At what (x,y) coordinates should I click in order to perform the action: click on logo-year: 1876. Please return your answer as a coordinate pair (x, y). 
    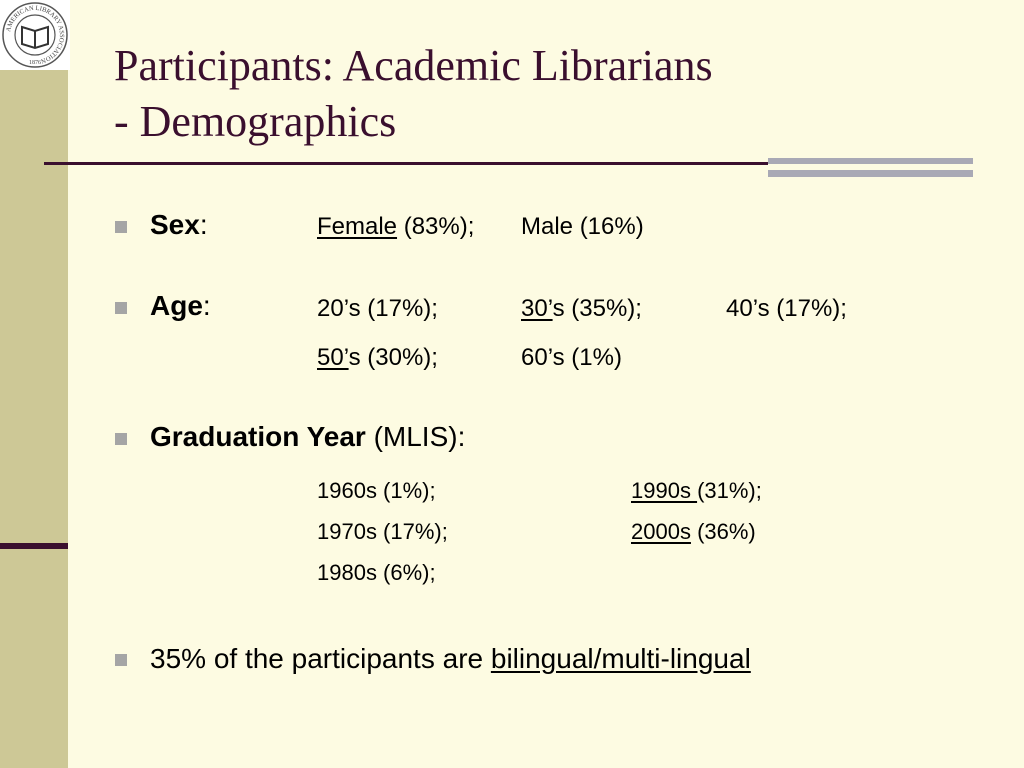
    Looking at the image, I should click on (35, 63).